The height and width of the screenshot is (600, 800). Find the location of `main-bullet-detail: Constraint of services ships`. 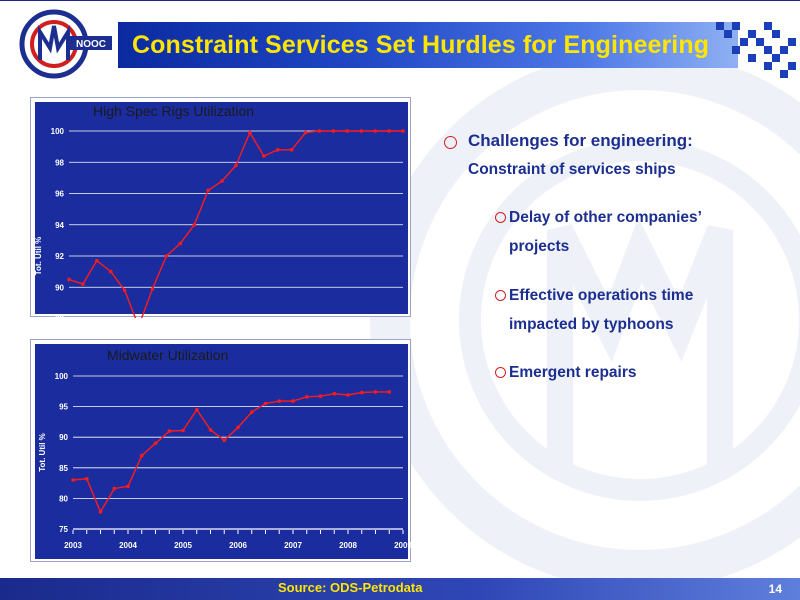

main-bullet-detail: Constraint of services ships is located at coordinates (572, 170).